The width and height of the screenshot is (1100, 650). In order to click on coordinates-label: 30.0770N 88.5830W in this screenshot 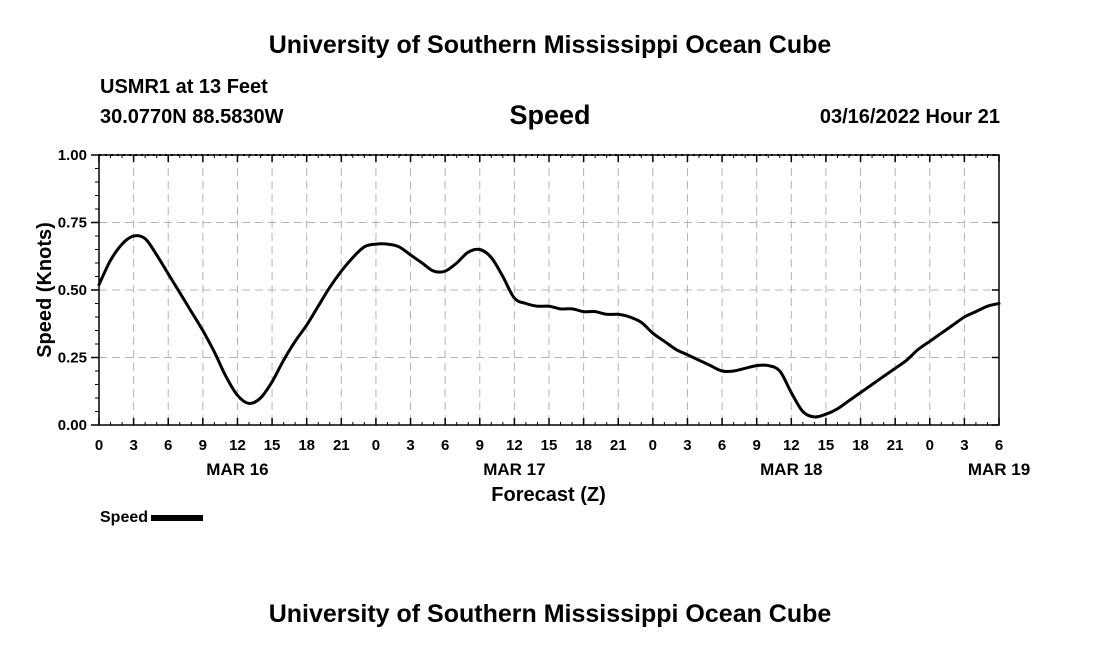, I will do `click(192, 117)`.